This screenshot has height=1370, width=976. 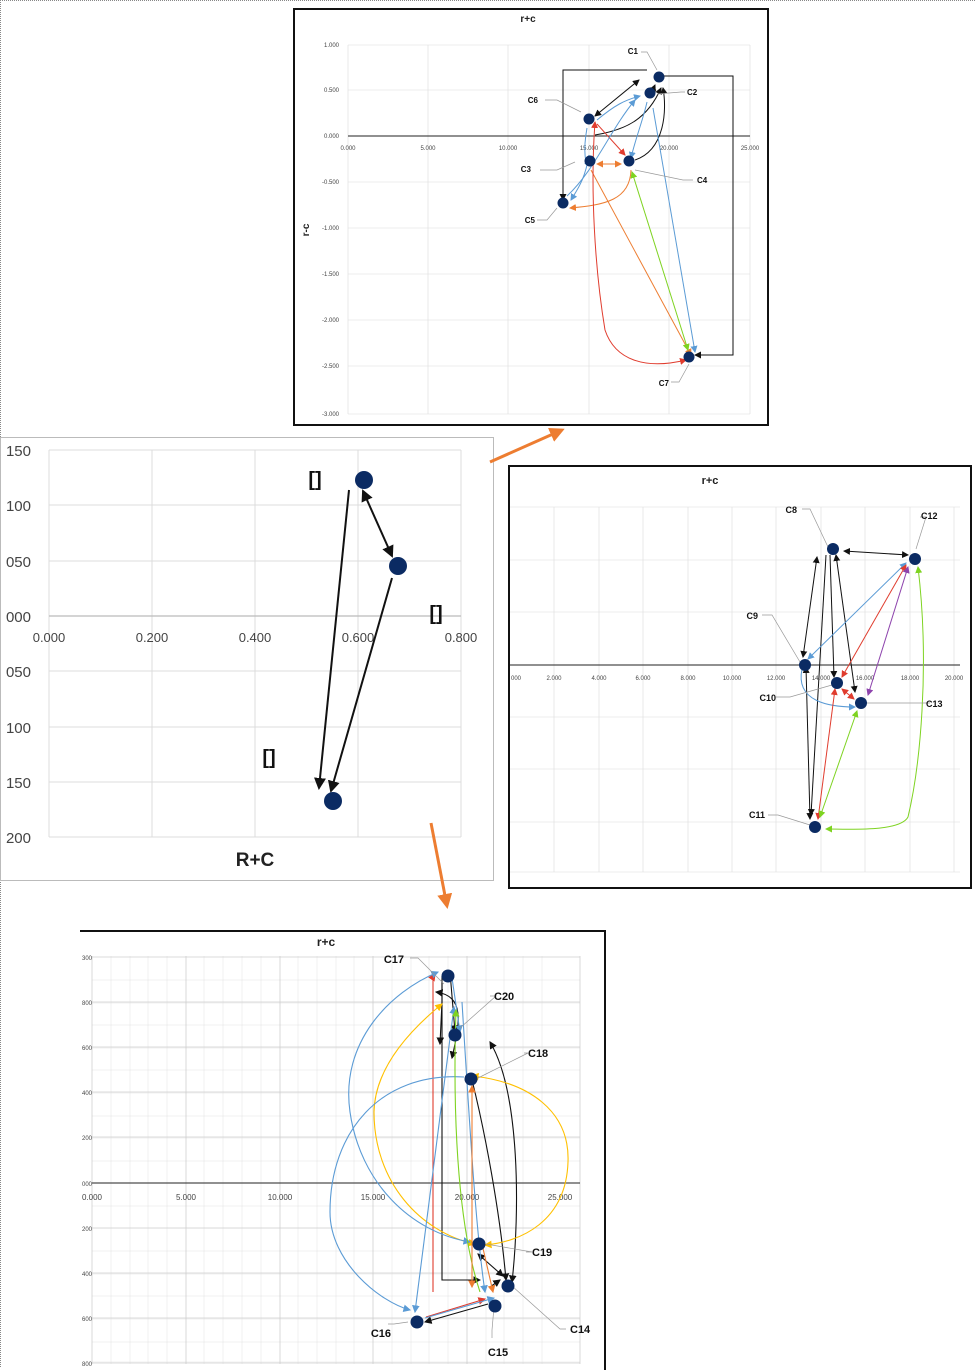 I want to click on top-arrow-c6-c1, so click(x=617, y=98).